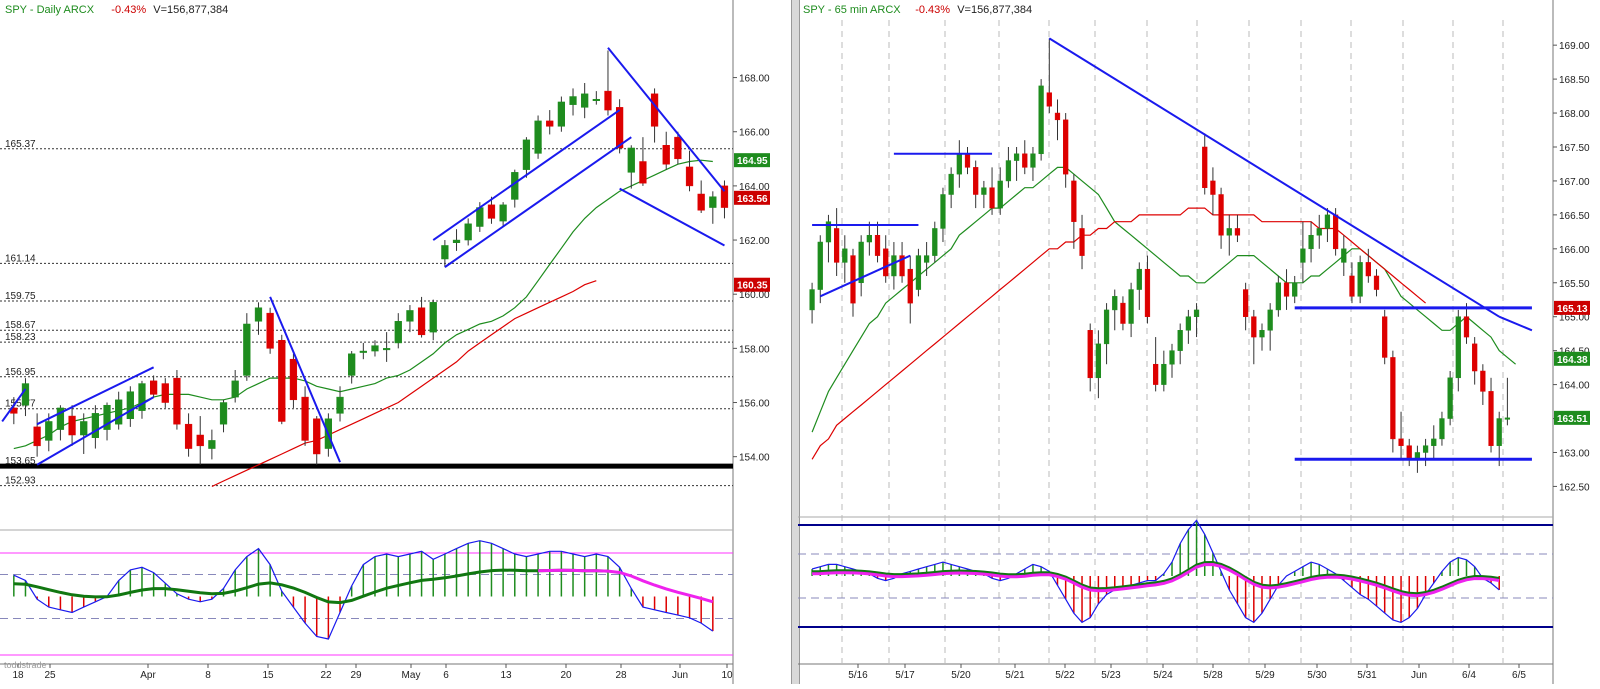 The height and width of the screenshot is (689, 1600). I want to click on y-tick-label: 165.00, so click(1574, 318).